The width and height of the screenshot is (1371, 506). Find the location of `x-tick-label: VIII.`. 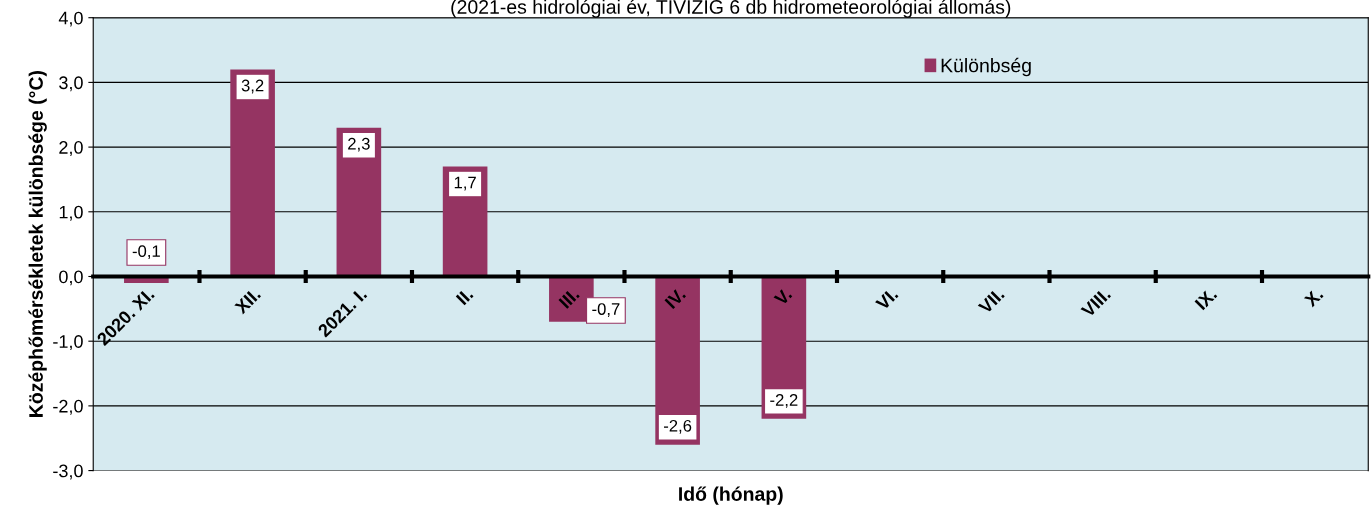

x-tick-label: VIII. is located at coordinates (1095, 303).